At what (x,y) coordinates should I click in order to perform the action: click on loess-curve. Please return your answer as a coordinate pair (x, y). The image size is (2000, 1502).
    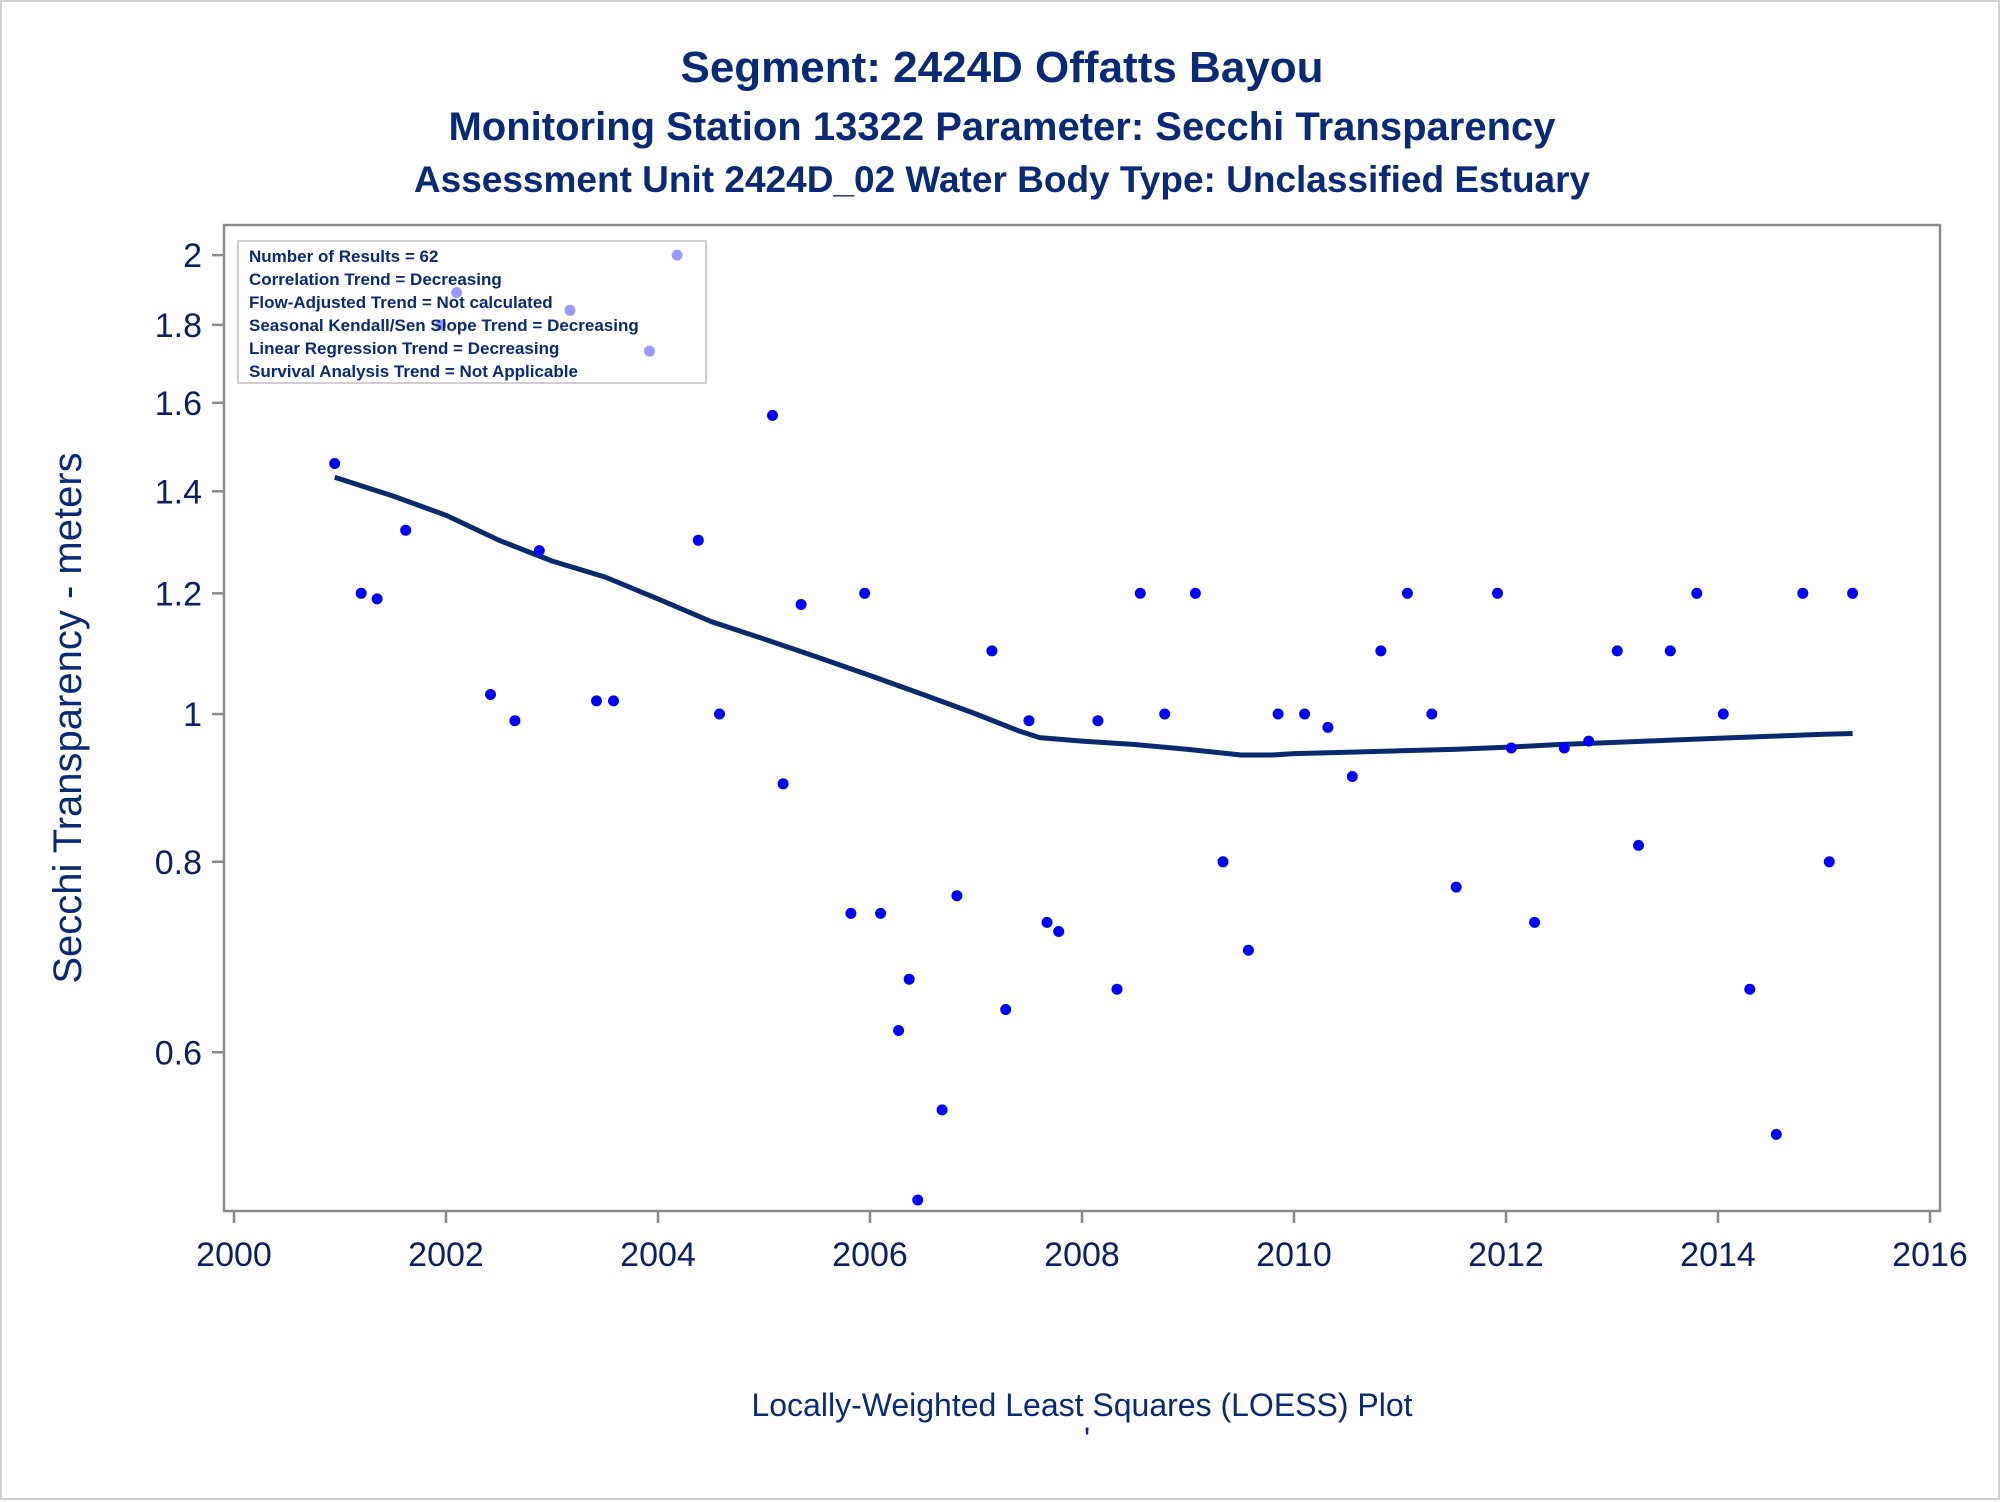
    Looking at the image, I should click on (1093, 616).